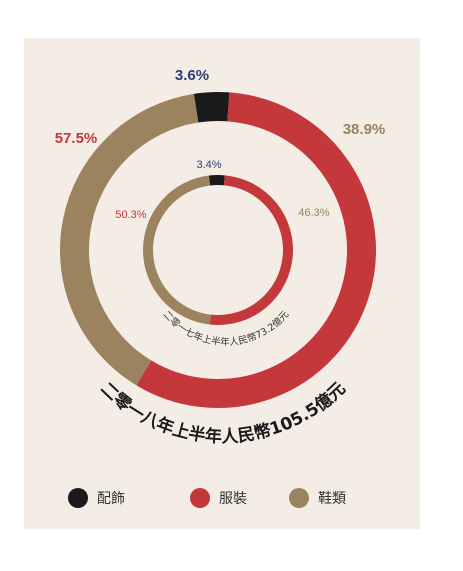 The height and width of the screenshot is (571, 463). I want to click on inner-label-apparel: 50.3%, so click(130, 215).